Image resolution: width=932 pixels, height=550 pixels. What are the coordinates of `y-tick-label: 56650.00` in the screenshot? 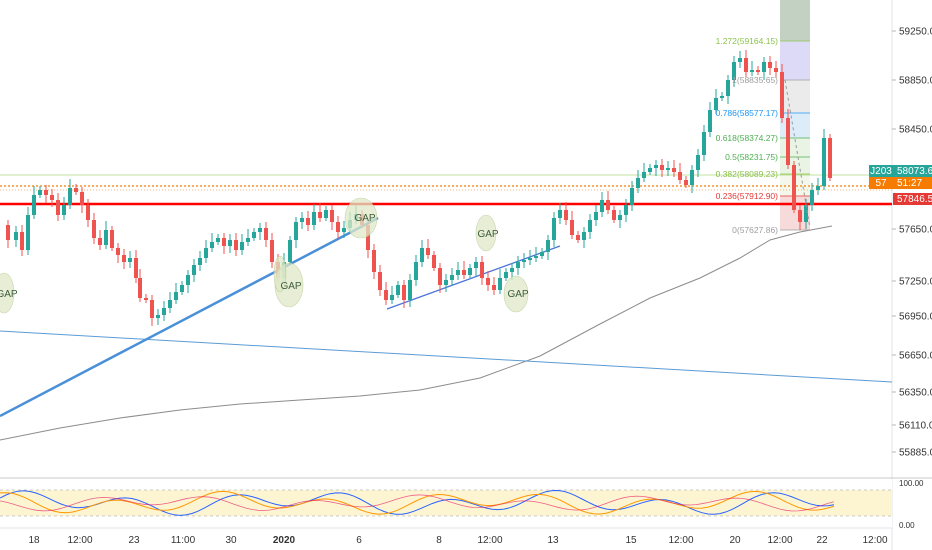 It's located at (915, 356).